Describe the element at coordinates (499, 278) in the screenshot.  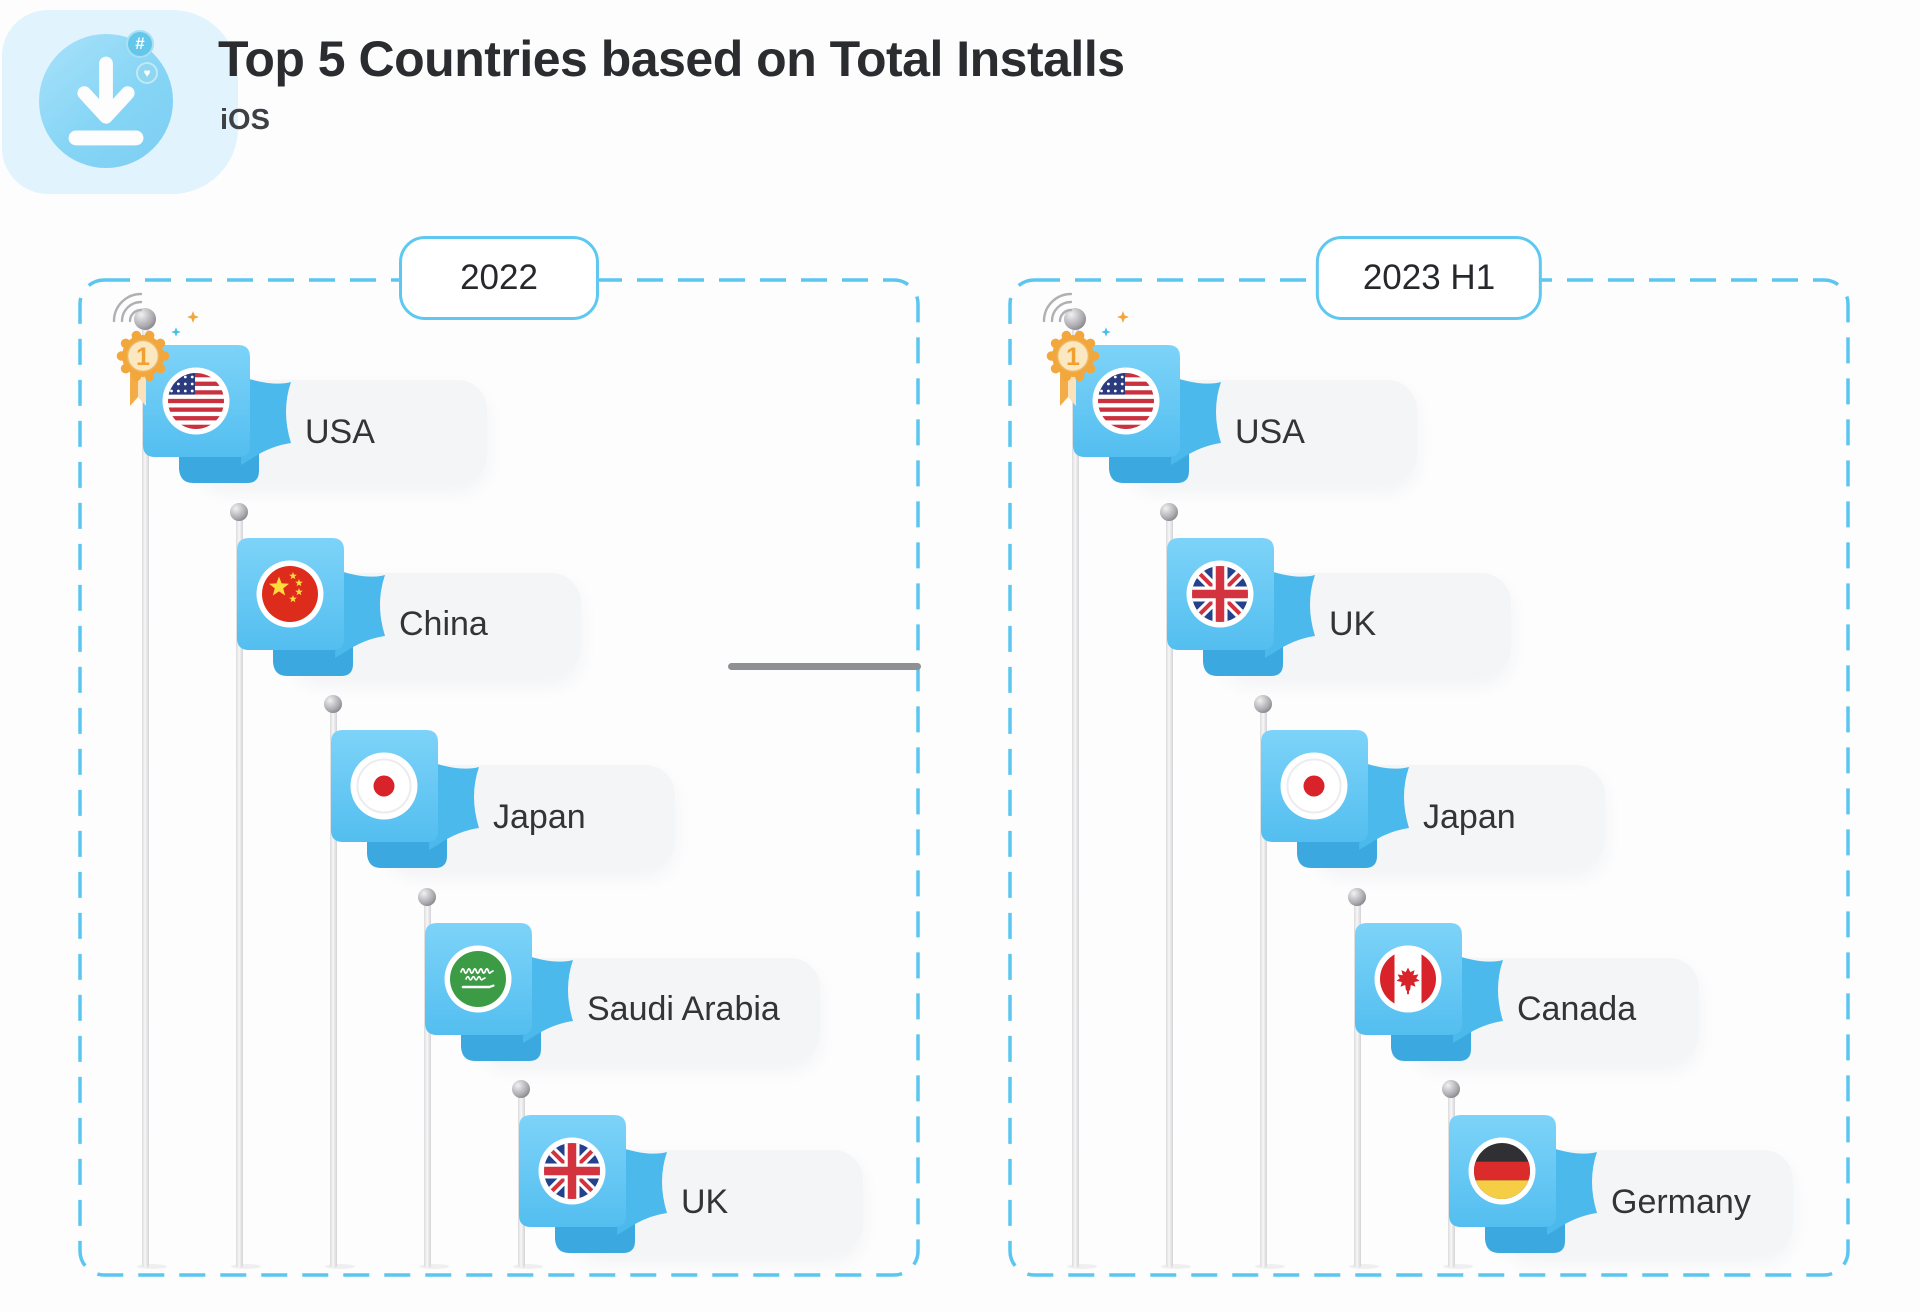
I see `period-label-2022: 2022` at that location.